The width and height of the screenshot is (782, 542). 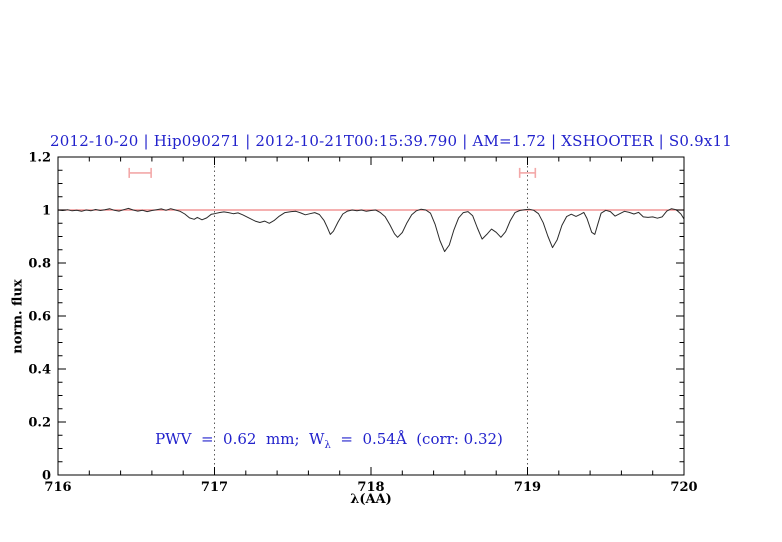 I want to click on y-tick-label: 1, so click(x=46, y=211).